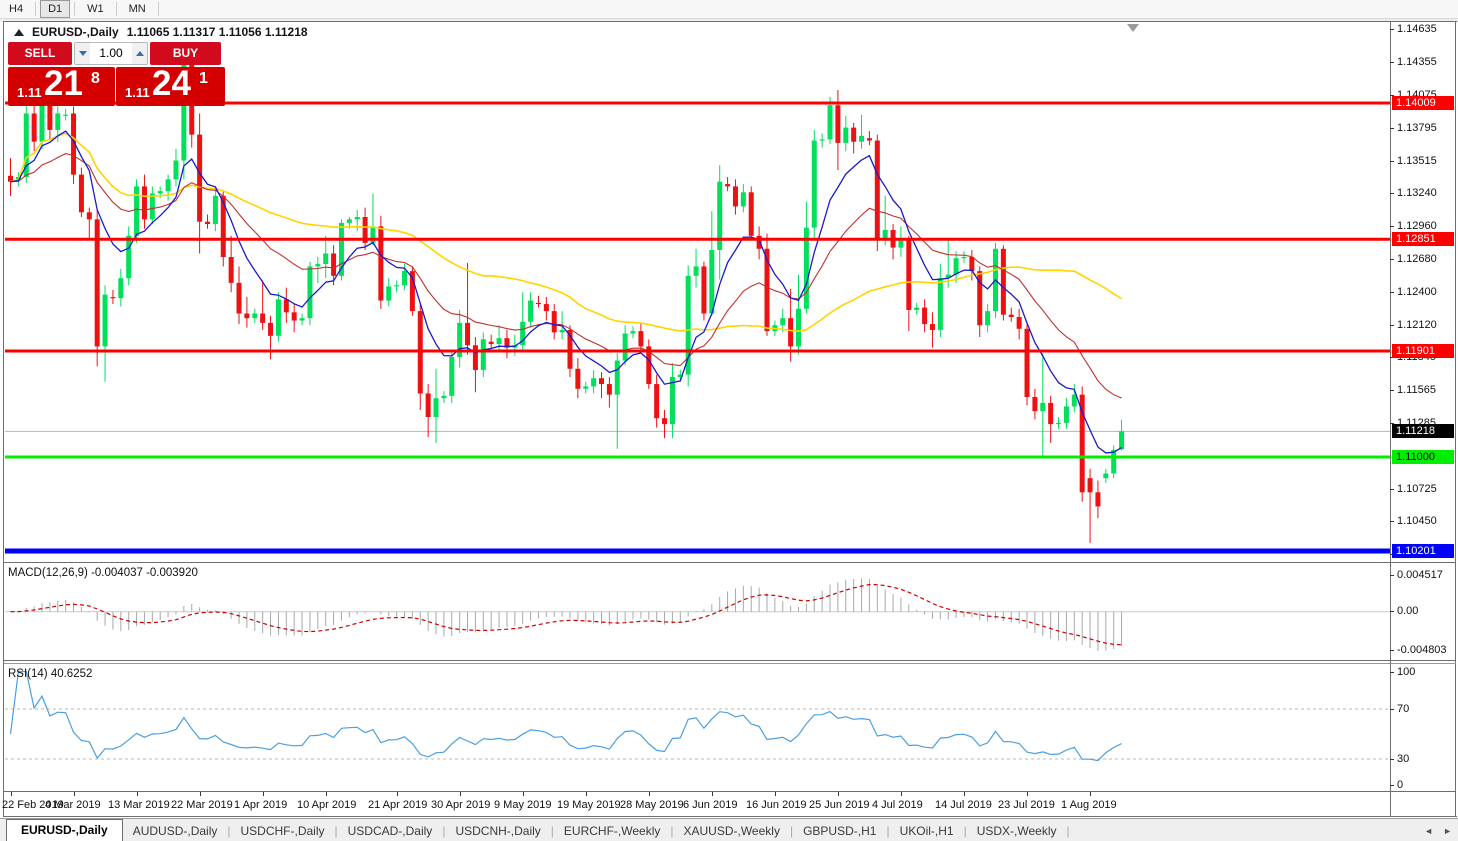 This screenshot has height=841, width=1458. What do you see at coordinates (282, 831) in the screenshot?
I see `tab-usdchf-daily: USDCHF-,Daily` at bounding box center [282, 831].